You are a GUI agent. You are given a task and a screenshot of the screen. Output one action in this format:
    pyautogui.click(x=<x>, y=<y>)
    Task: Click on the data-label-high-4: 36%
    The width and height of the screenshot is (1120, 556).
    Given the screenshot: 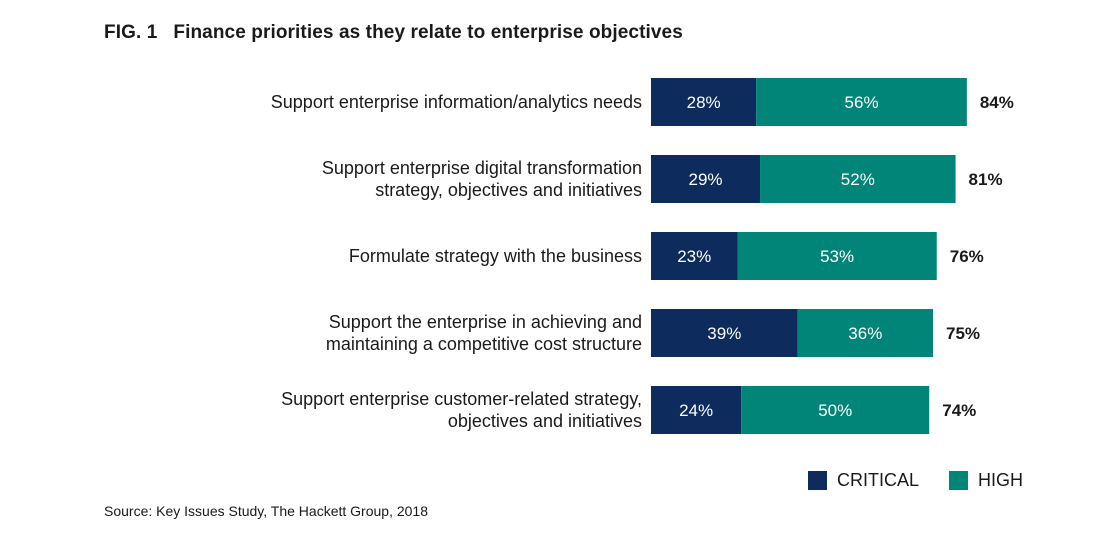 What is the action you would take?
    pyautogui.click(x=865, y=333)
    